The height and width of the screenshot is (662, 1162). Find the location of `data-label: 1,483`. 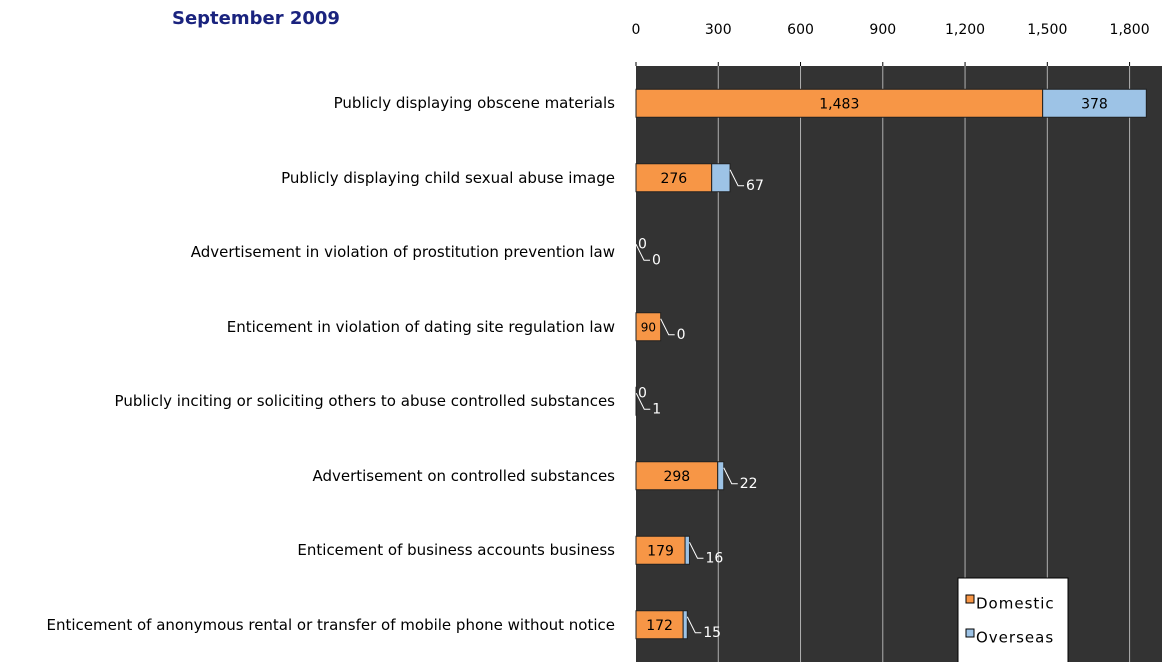

data-label: 1,483 is located at coordinates (839, 104).